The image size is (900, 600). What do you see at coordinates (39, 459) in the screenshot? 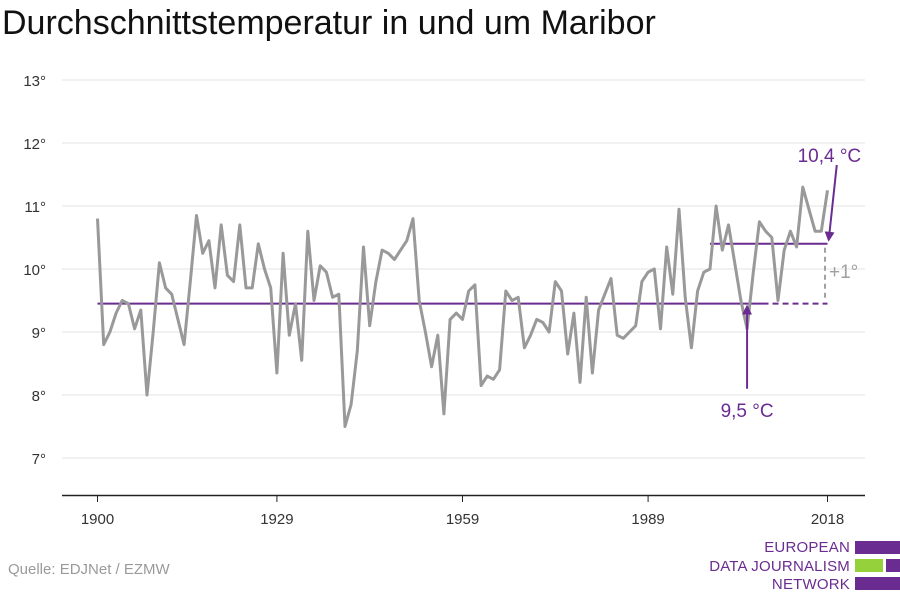
I see `y-tick-label: 7°` at bounding box center [39, 459].